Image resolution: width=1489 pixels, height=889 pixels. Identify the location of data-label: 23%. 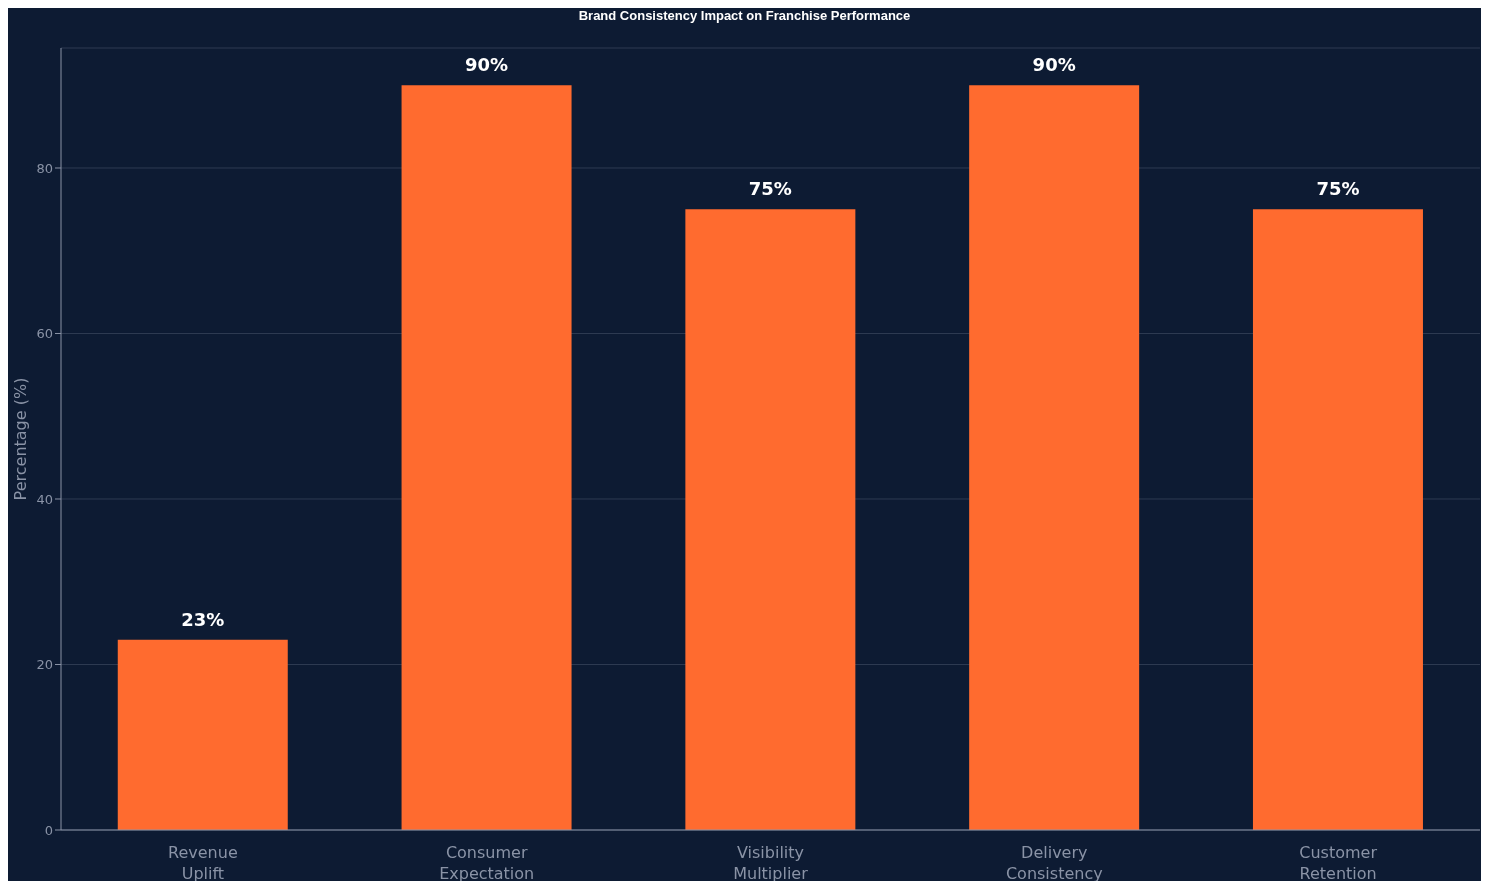
(203, 619).